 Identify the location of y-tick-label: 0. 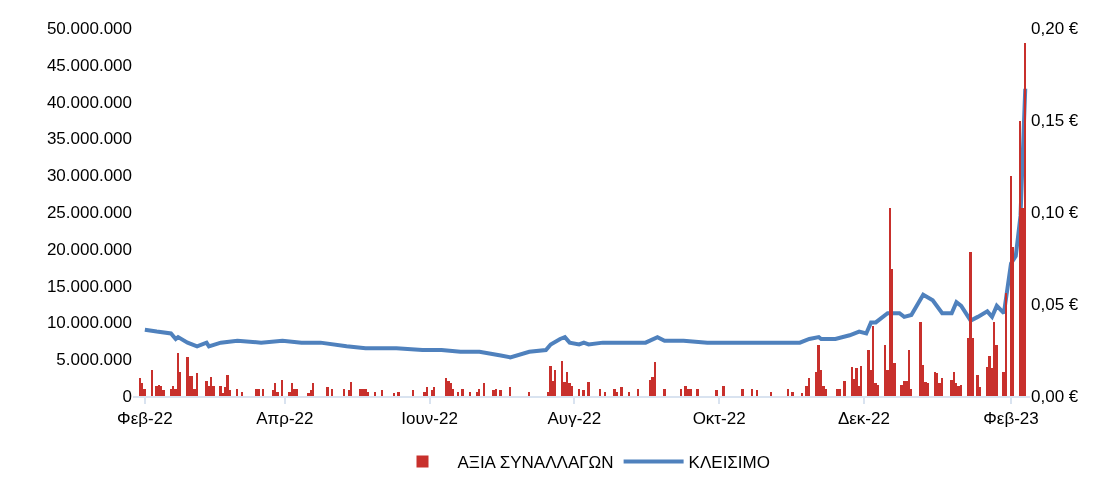
(127, 396).